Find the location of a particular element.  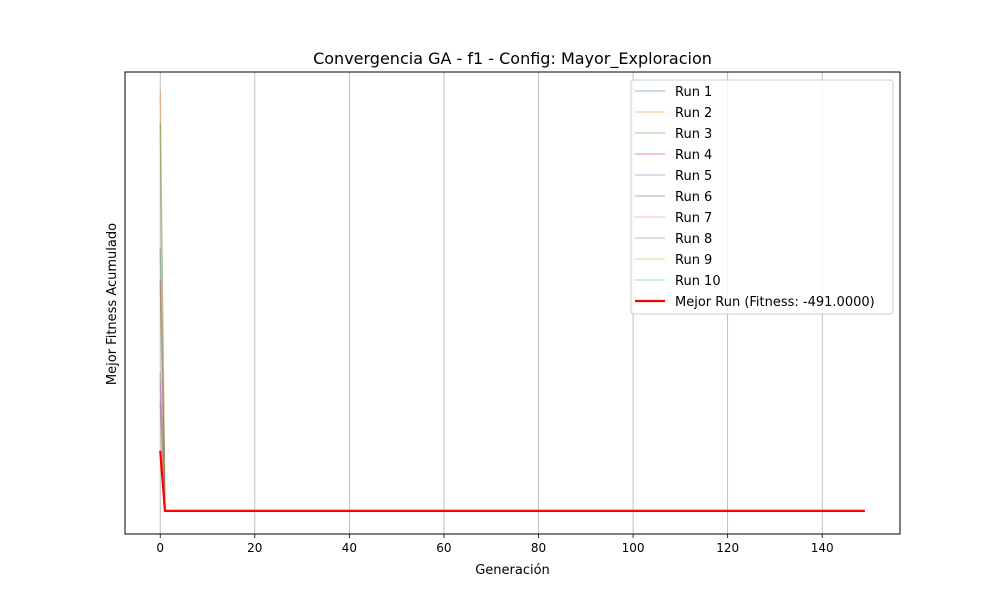

legend-label-11: Mejor Run (Fitness: -491.0000) is located at coordinates (775, 302).